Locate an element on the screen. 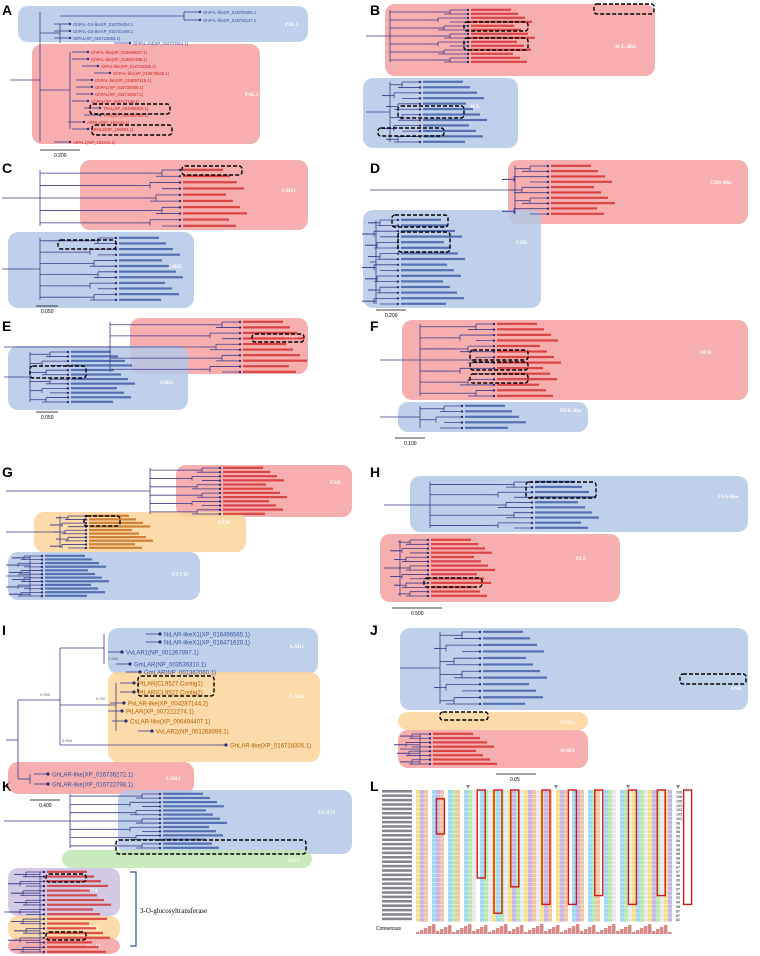 The image size is (760, 956). tree-g2-leaf-label is located at coordinates (112, 519).